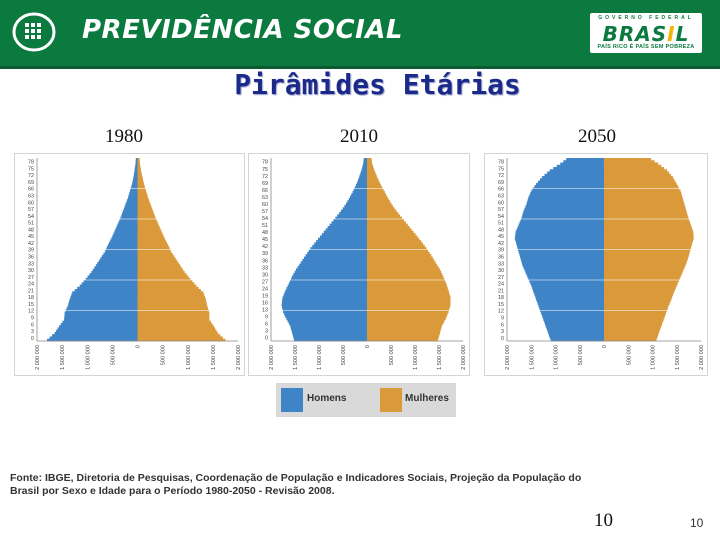 The width and height of the screenshot is (720, 540). I want to click on previdencia-logo-icon, so click(34, 32).